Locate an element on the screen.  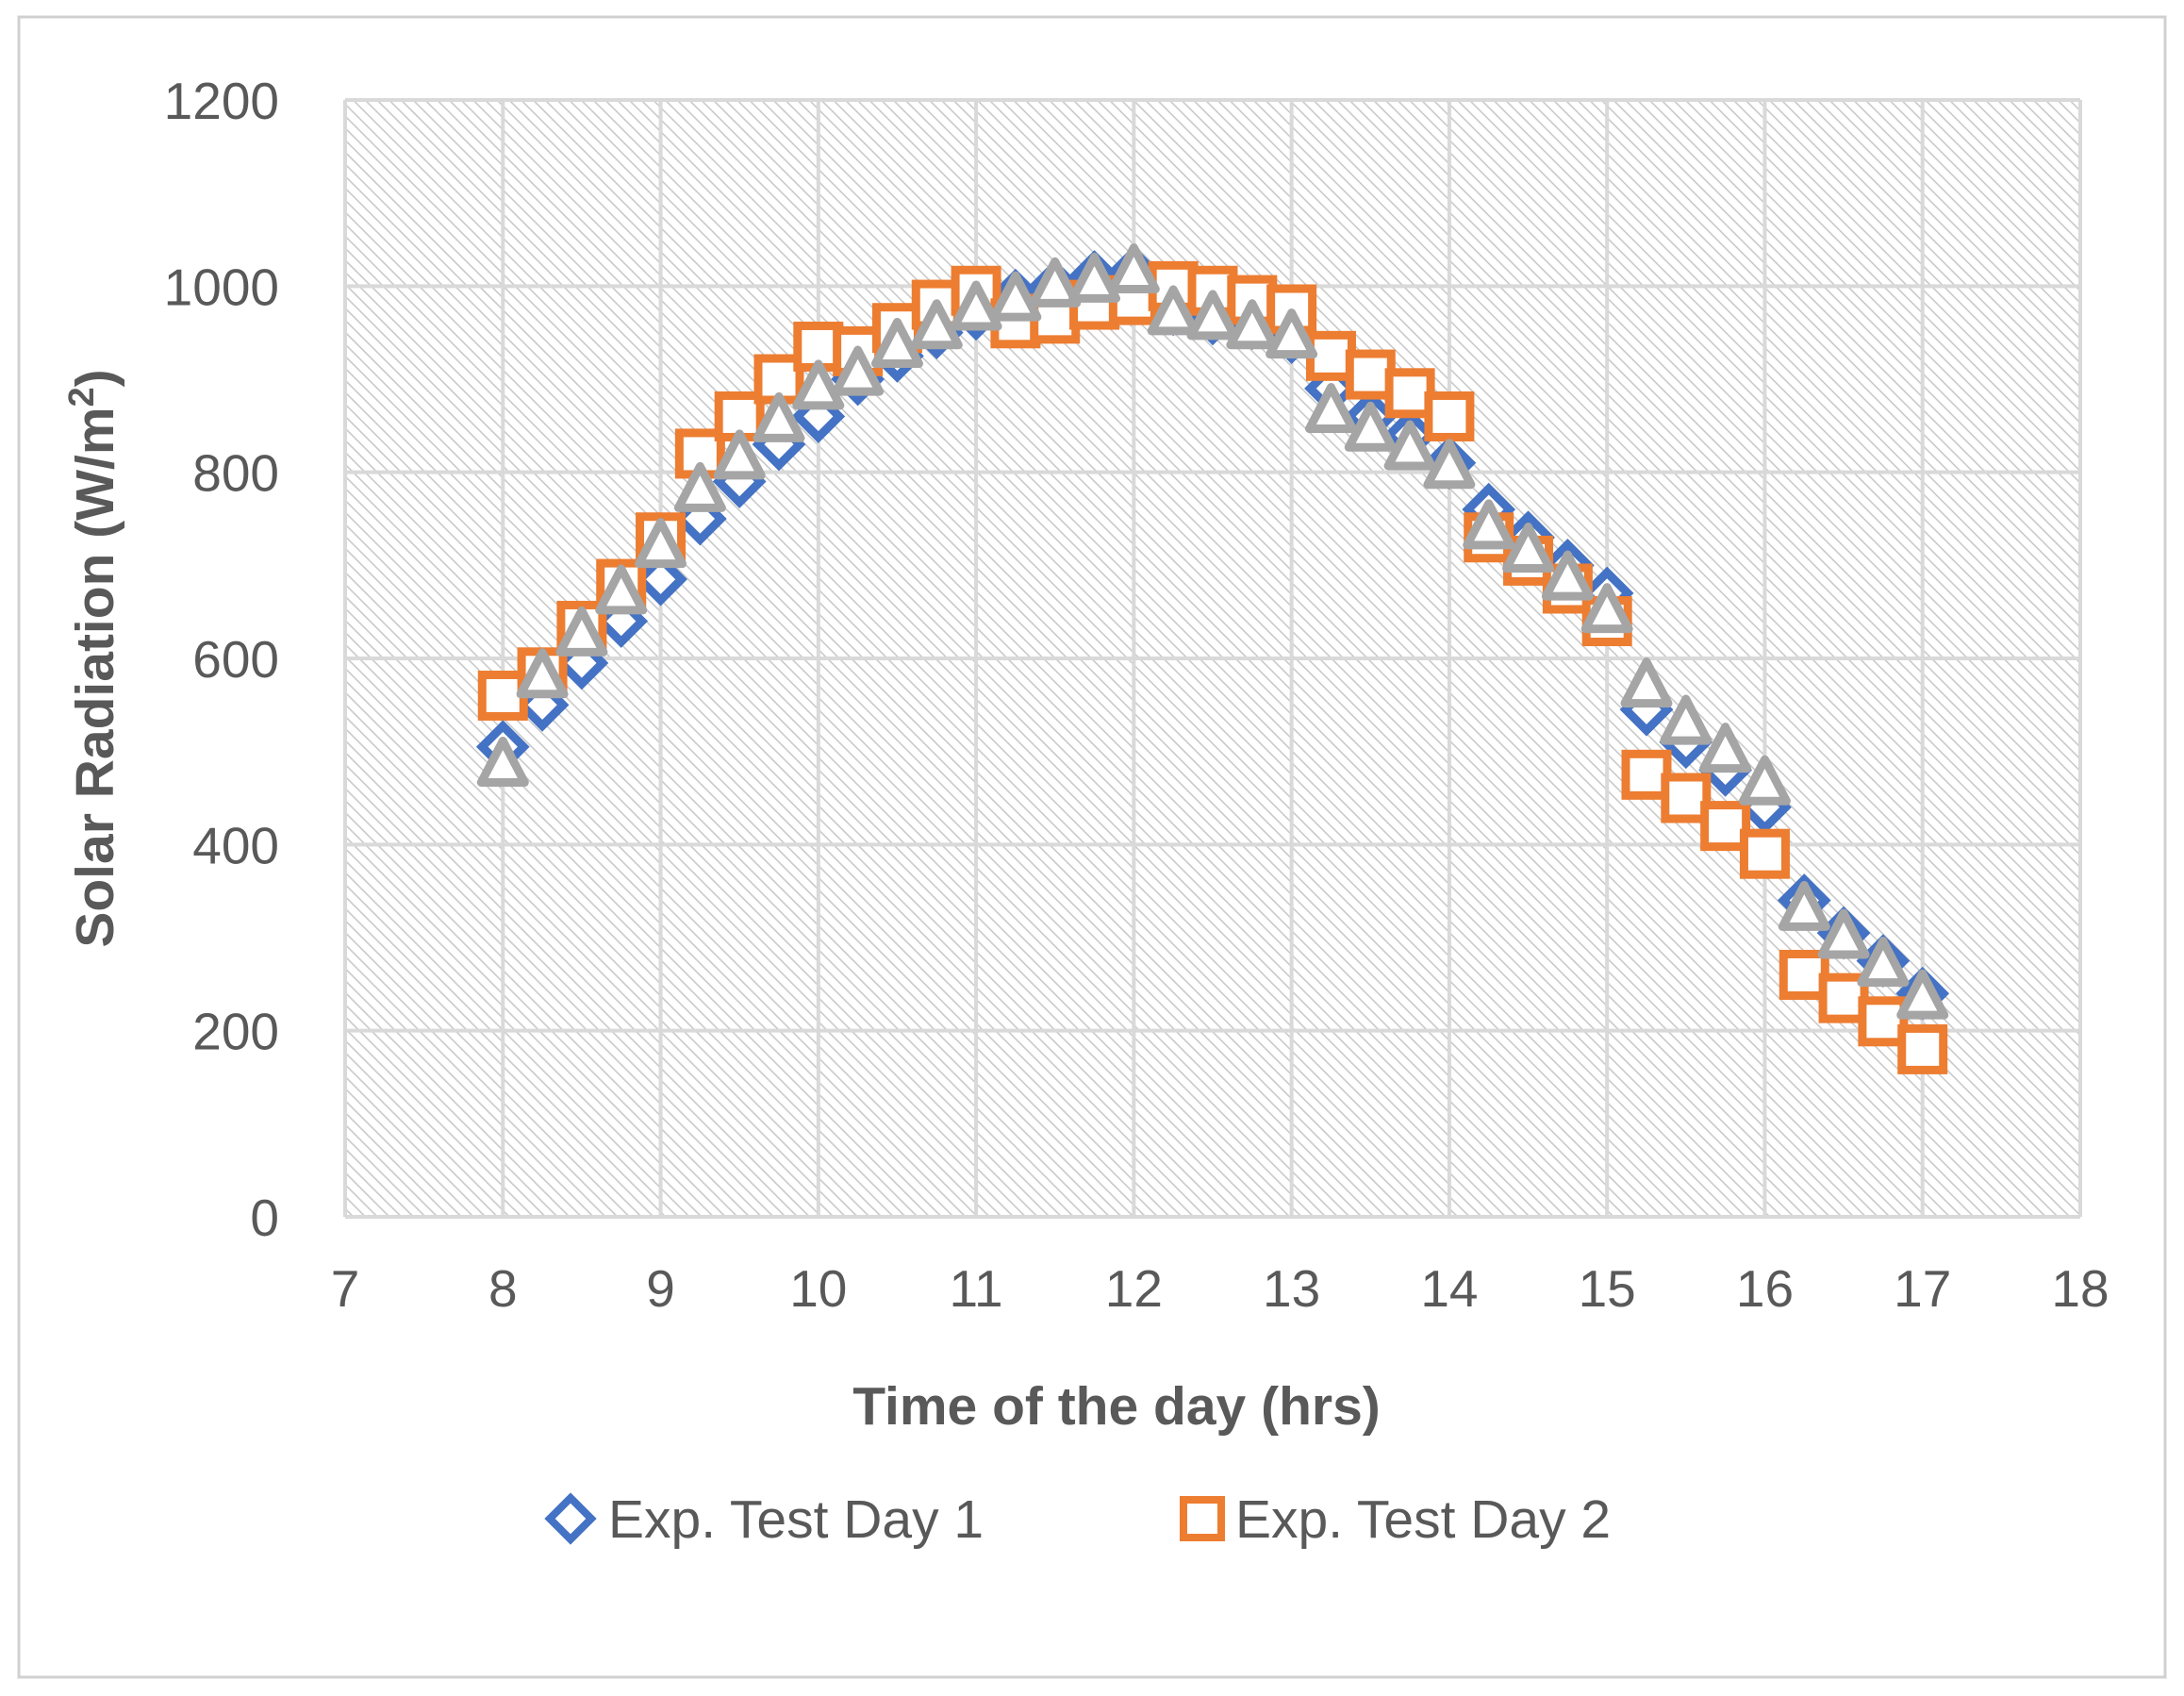
y-axis-title: Solar Radiation (W/m2) is located at coordinates (93, 658).